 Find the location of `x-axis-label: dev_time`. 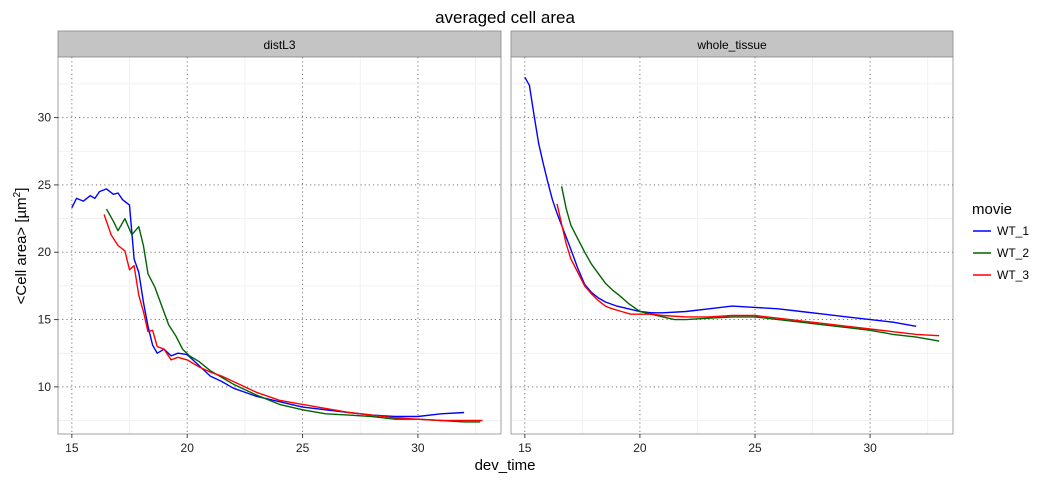

x-axis-label: dev_time is located at coordinates (505, 465).